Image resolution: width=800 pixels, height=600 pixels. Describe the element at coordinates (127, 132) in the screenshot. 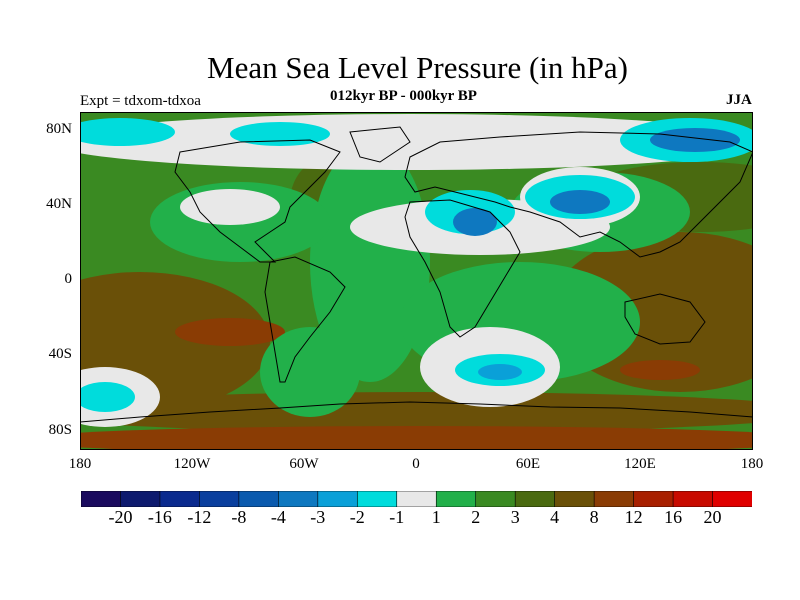

I see `field-arctic-cyan-west` at that location.